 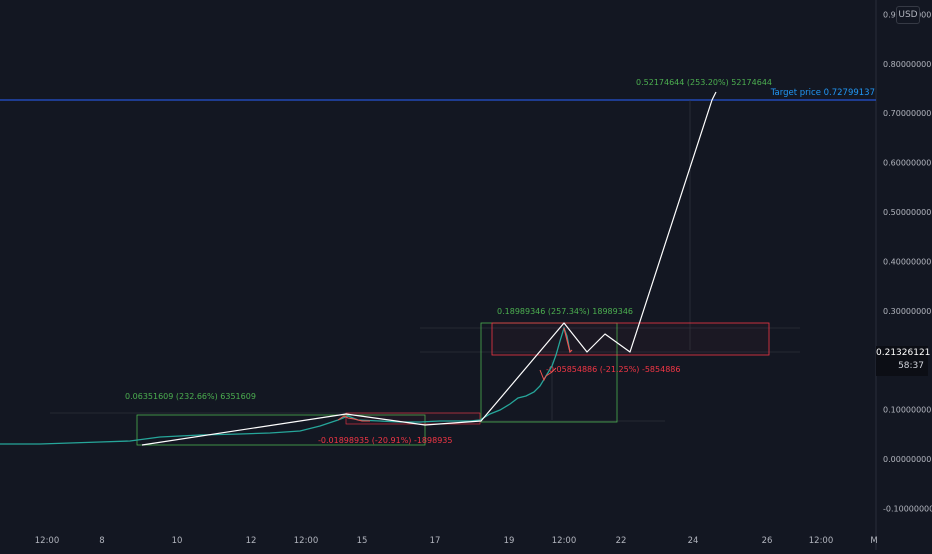 What do you see at coordinates (907, 64) in the screenshot?
I see `price-tick-label: 0.80000000` at bounding box center [907, 64].